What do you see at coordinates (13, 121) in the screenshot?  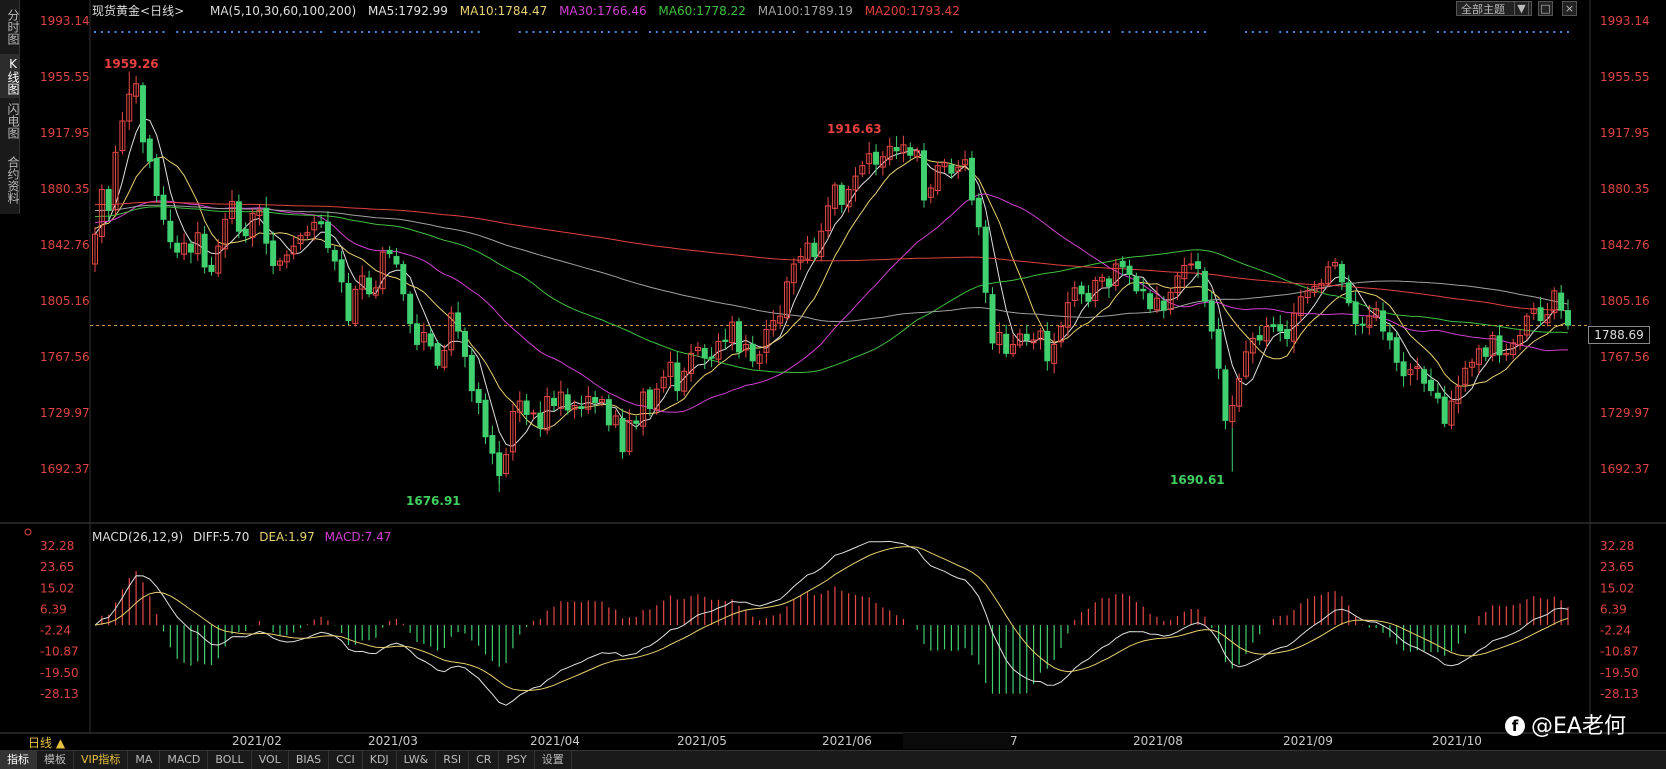 I see `tab-flash: 闪电图` at bounding box center [13, 121].